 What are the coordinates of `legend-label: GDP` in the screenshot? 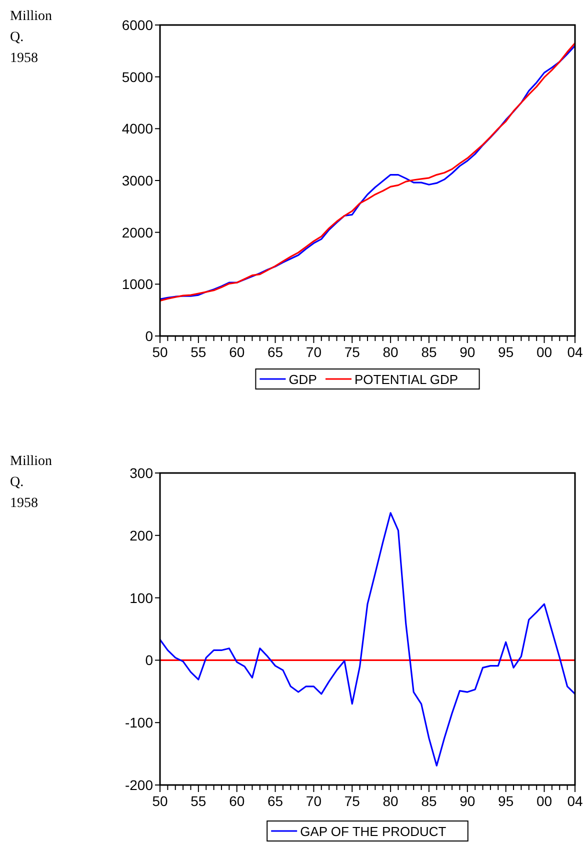 It's located at (302, 379).